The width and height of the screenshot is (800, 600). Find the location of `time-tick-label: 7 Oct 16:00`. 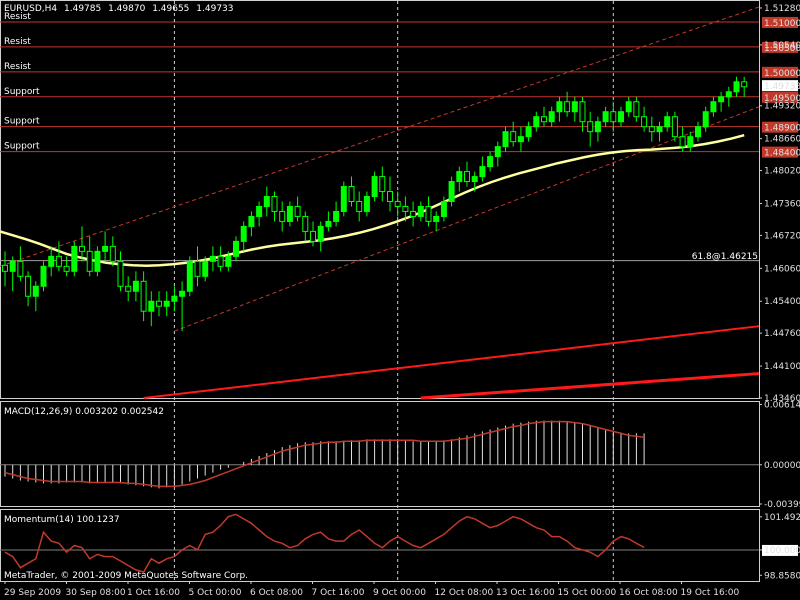

time-tick-label: 7 Oct 16:00 is located at coordinates (338, 593).